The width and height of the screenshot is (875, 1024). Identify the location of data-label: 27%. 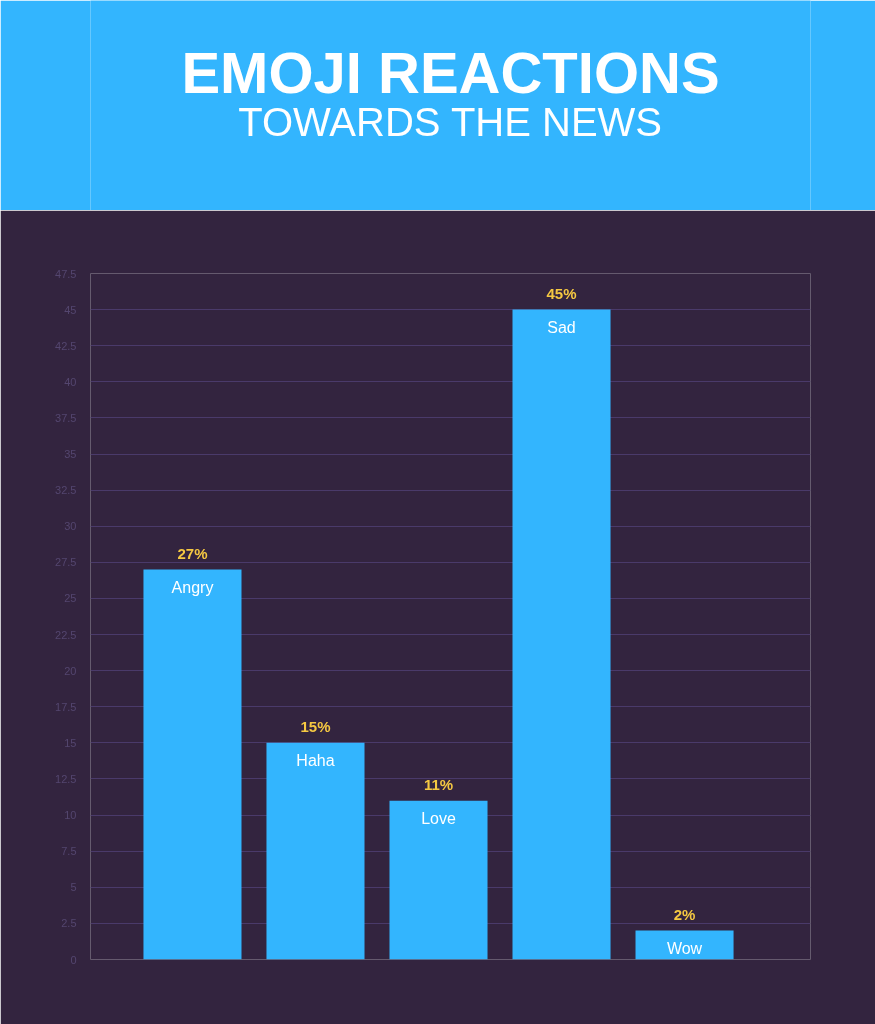
(192, 553).